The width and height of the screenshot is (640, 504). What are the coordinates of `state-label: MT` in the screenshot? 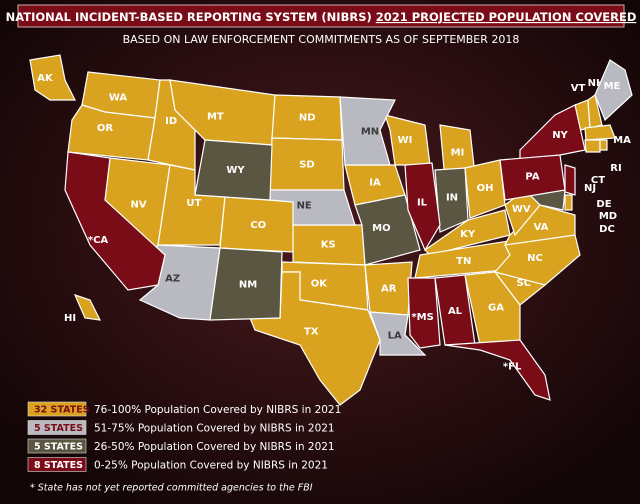 It's located at (215, 117).